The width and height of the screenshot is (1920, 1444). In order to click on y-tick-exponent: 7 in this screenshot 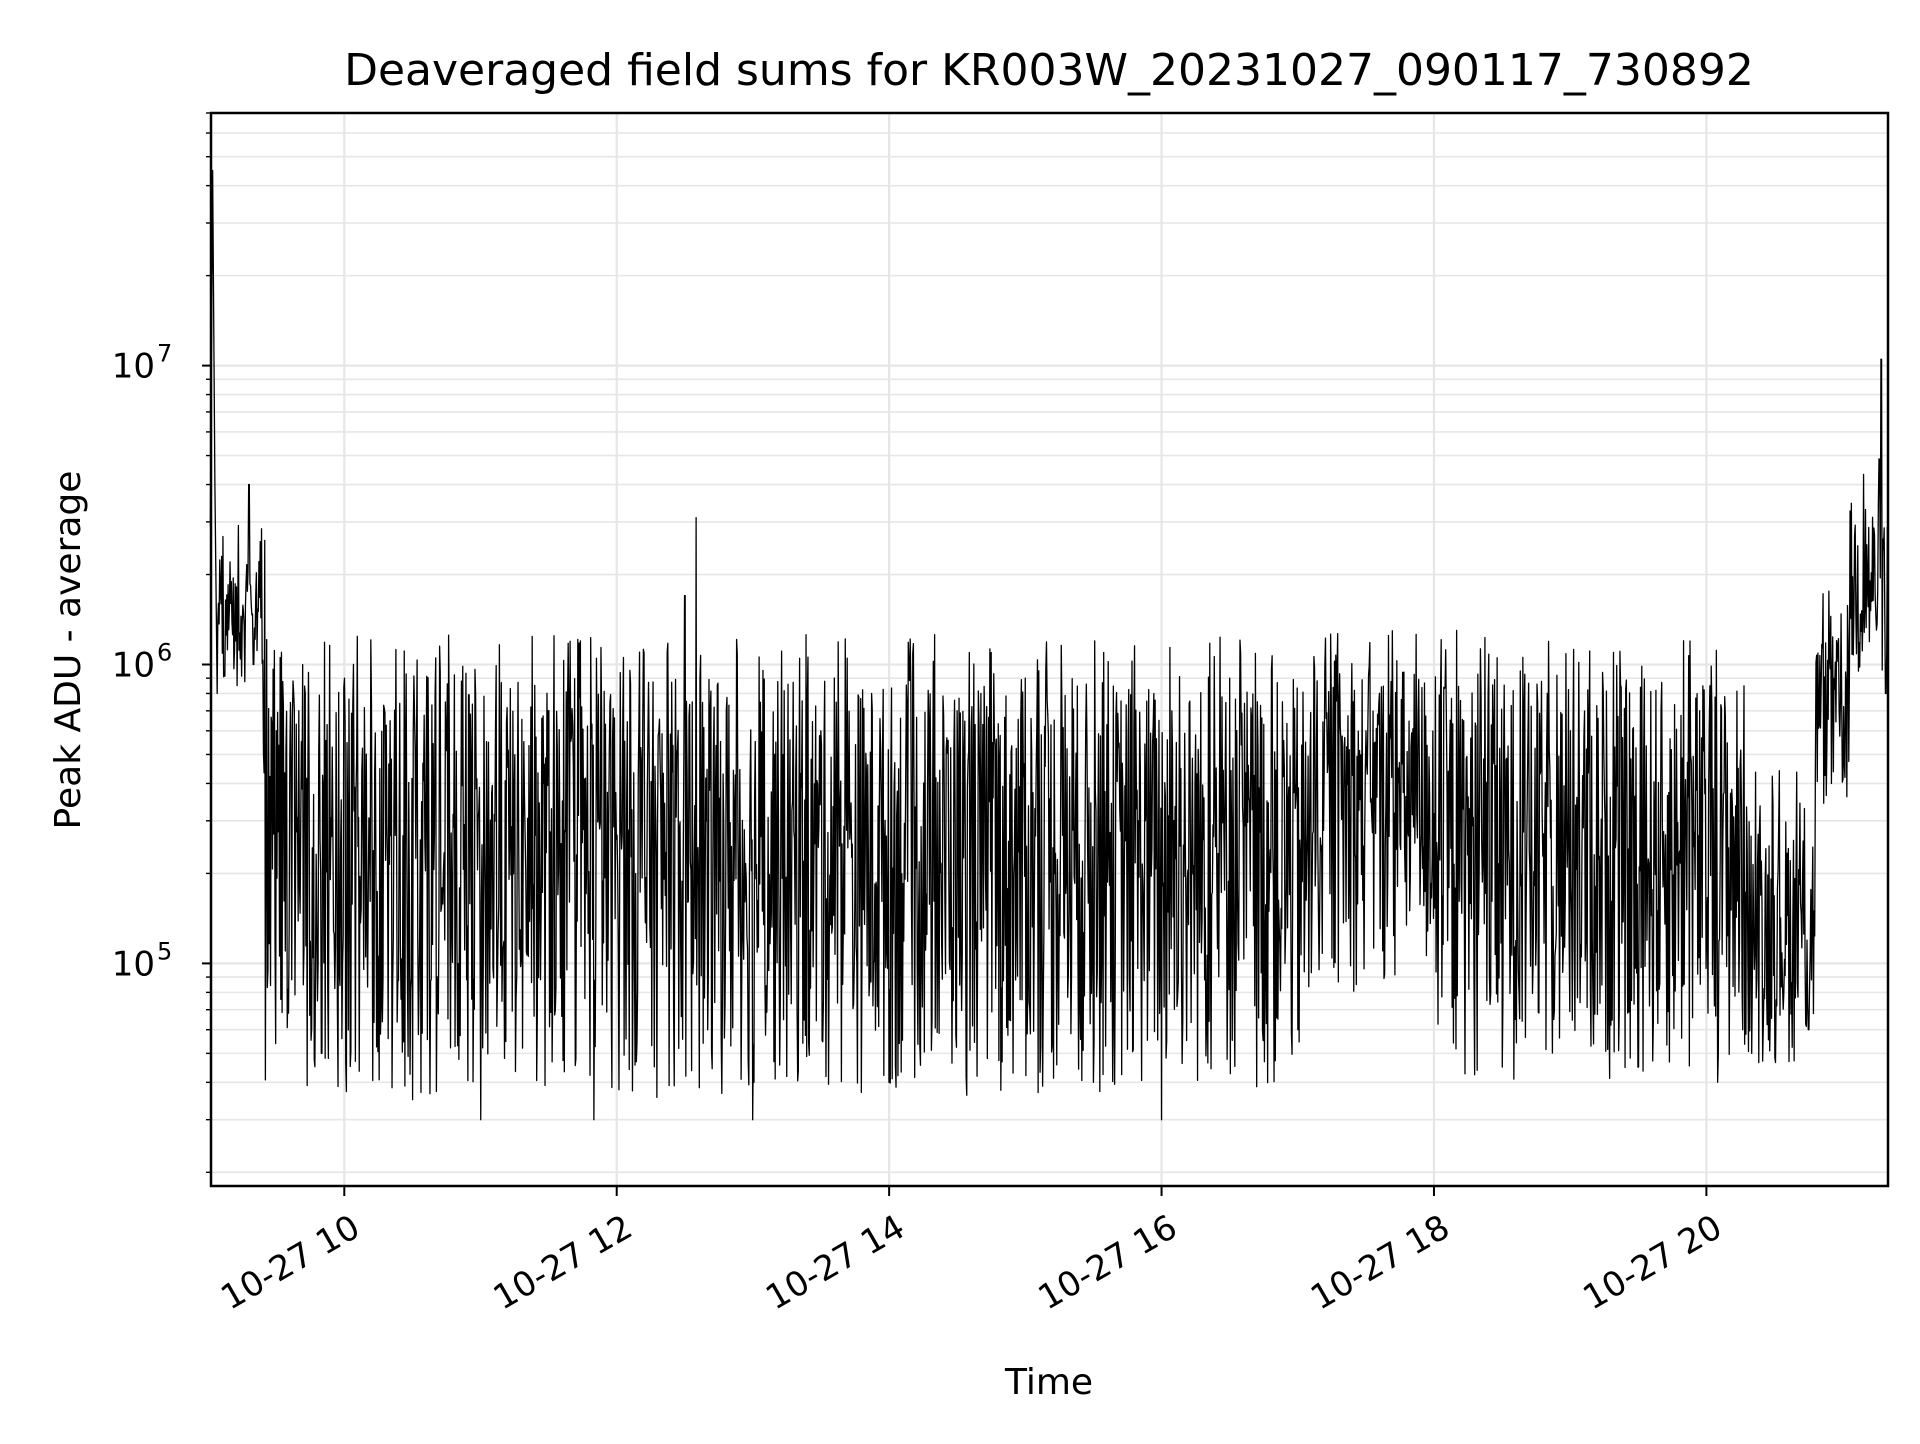, I will do `click(164, 354)`.